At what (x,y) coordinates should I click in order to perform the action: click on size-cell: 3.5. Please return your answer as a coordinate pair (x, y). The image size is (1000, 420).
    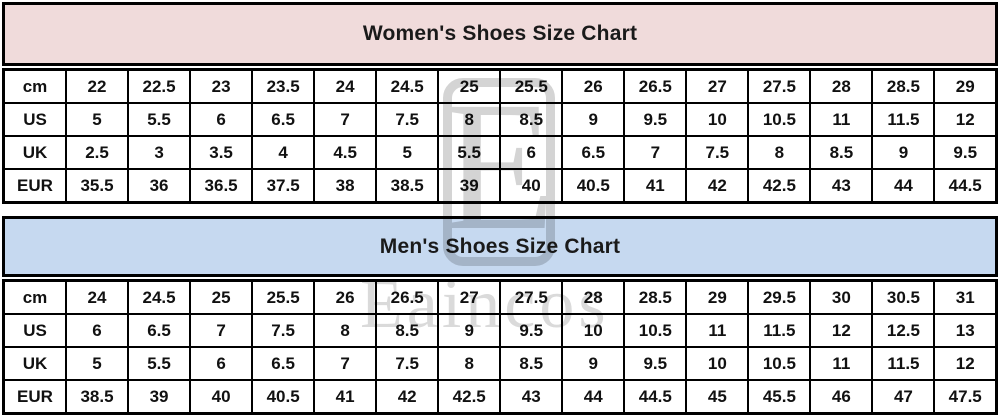
    Looking at the image, I should click on (221, 152).